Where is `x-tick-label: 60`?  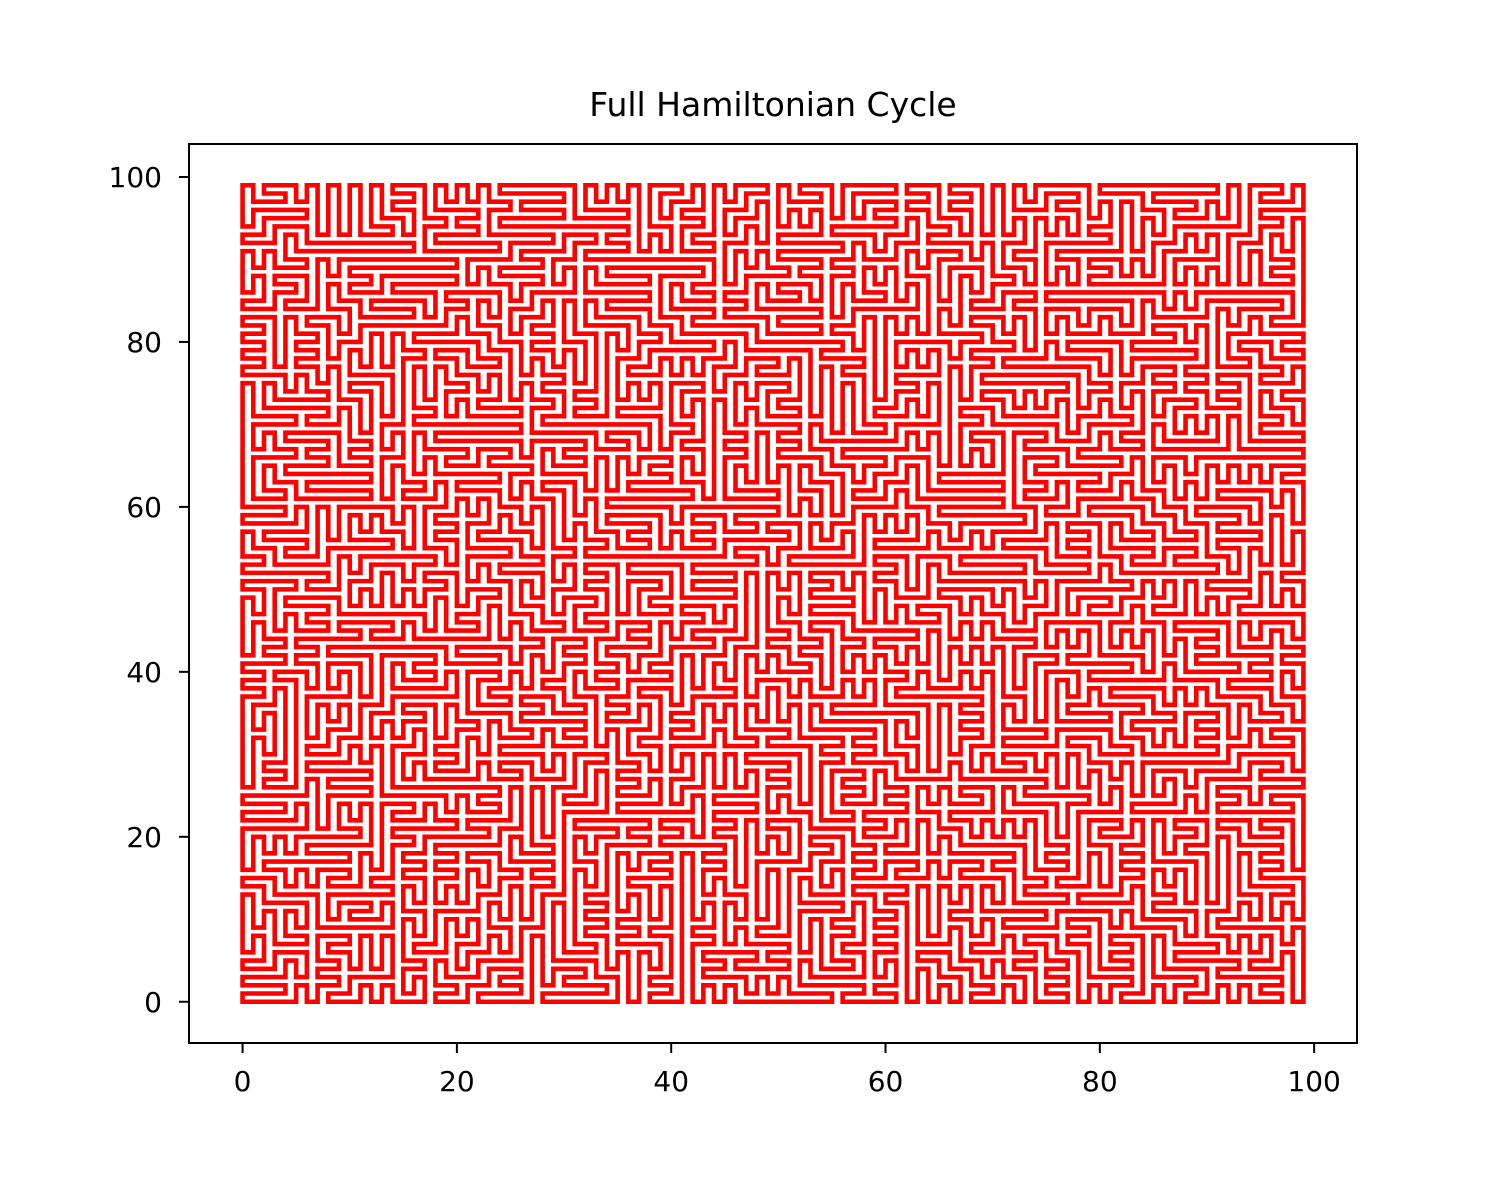
x-tick-label: 60 is located at coordinates (886, 1081).